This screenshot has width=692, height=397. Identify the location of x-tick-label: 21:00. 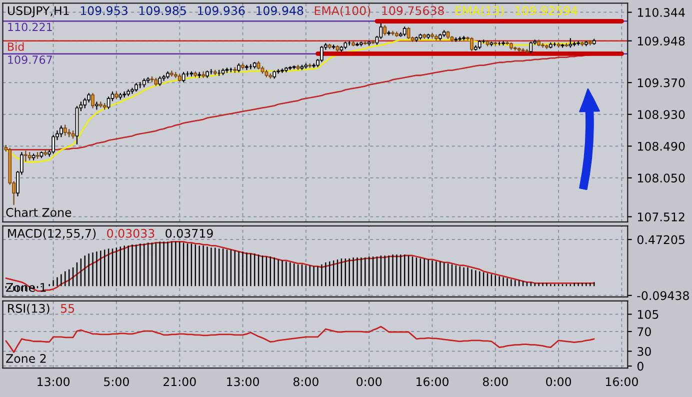
(179, 381).